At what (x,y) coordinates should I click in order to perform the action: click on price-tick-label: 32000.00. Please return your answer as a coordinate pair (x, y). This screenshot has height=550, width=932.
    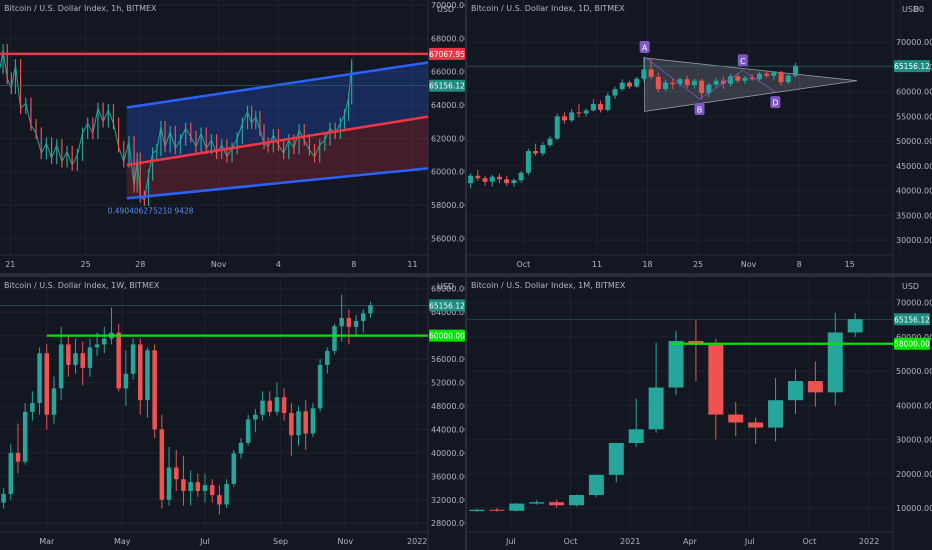
    Looking at the image, I should click on (448, 500).